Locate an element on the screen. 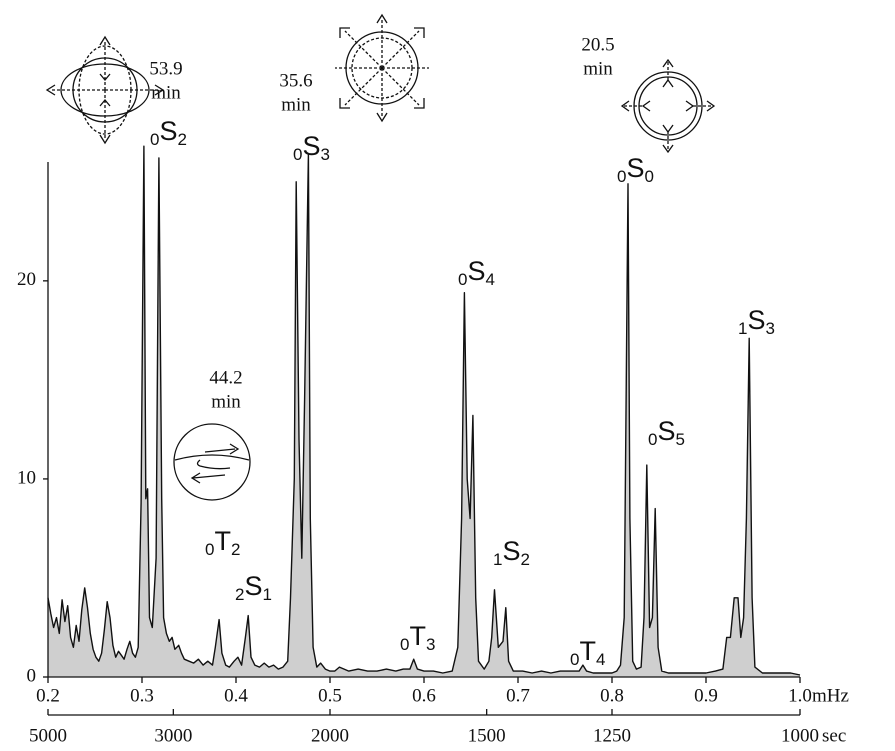  period-value: 44.2 is located at coordinates (225, 377).